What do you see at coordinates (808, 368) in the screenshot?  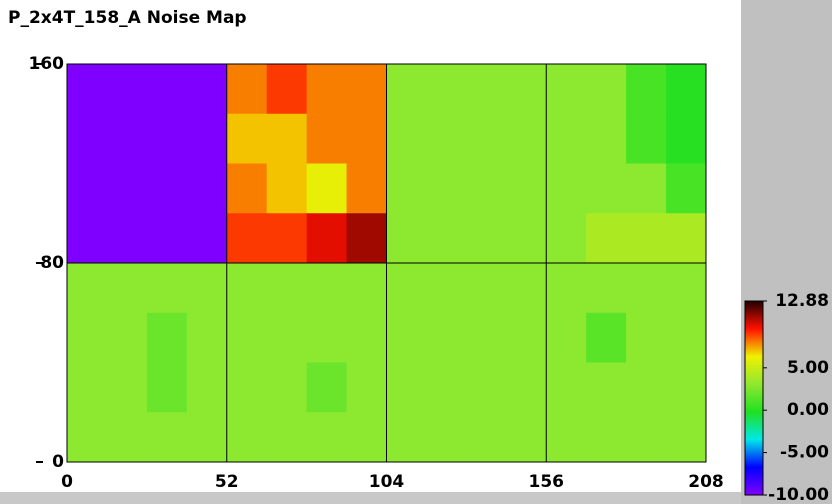 I see `colorbar-tick-label: 5.00` at bounding box center [808, 368].